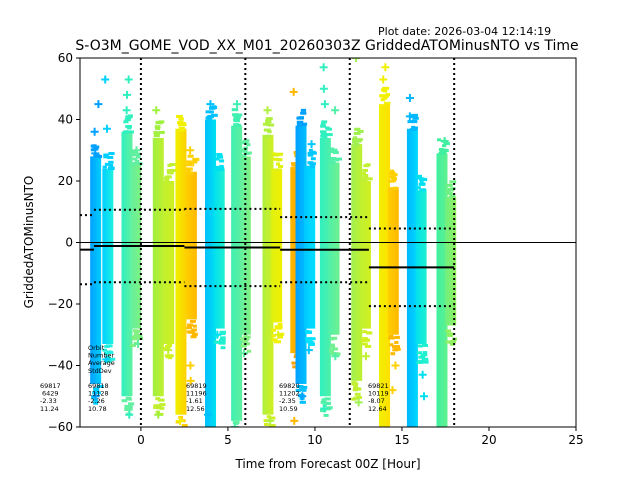  I want to click on y-tick-label: 40, so click(65, 120).